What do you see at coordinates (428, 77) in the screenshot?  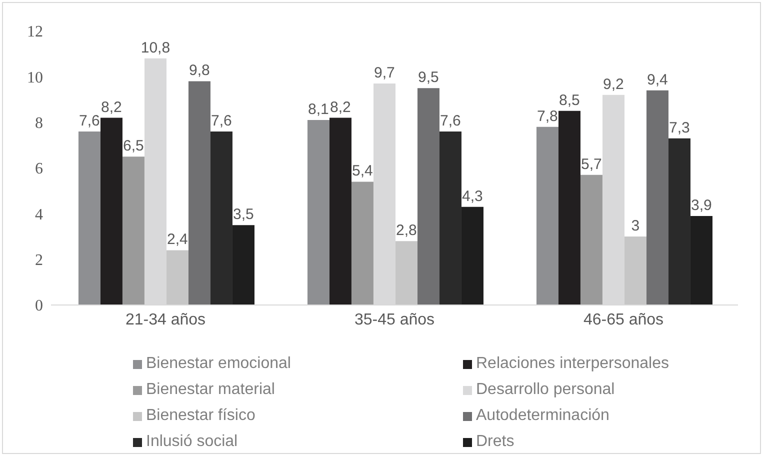 I see `data-label: 9,5` at bounding box center [428, 77].